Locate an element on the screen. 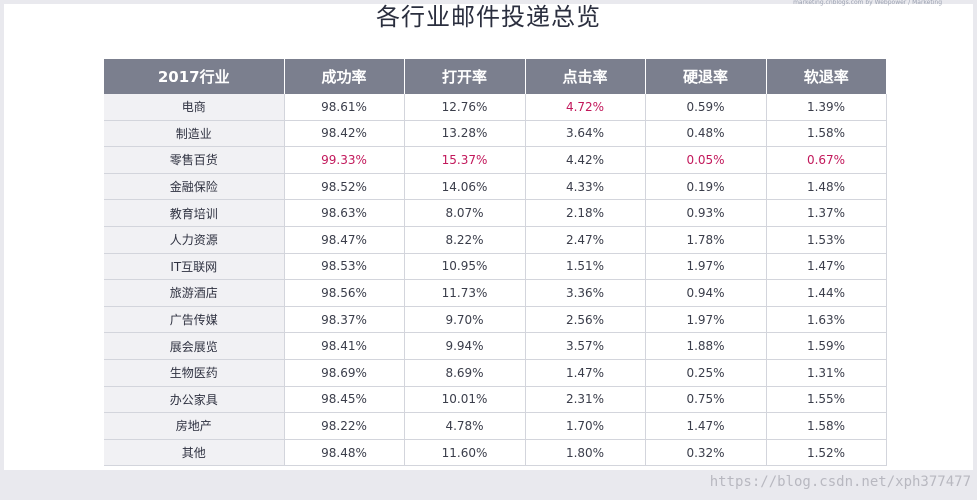 The width and height of the screenshot is (977, 500). click-rate-cell: 4.42% is located at coordinates (585, 160).